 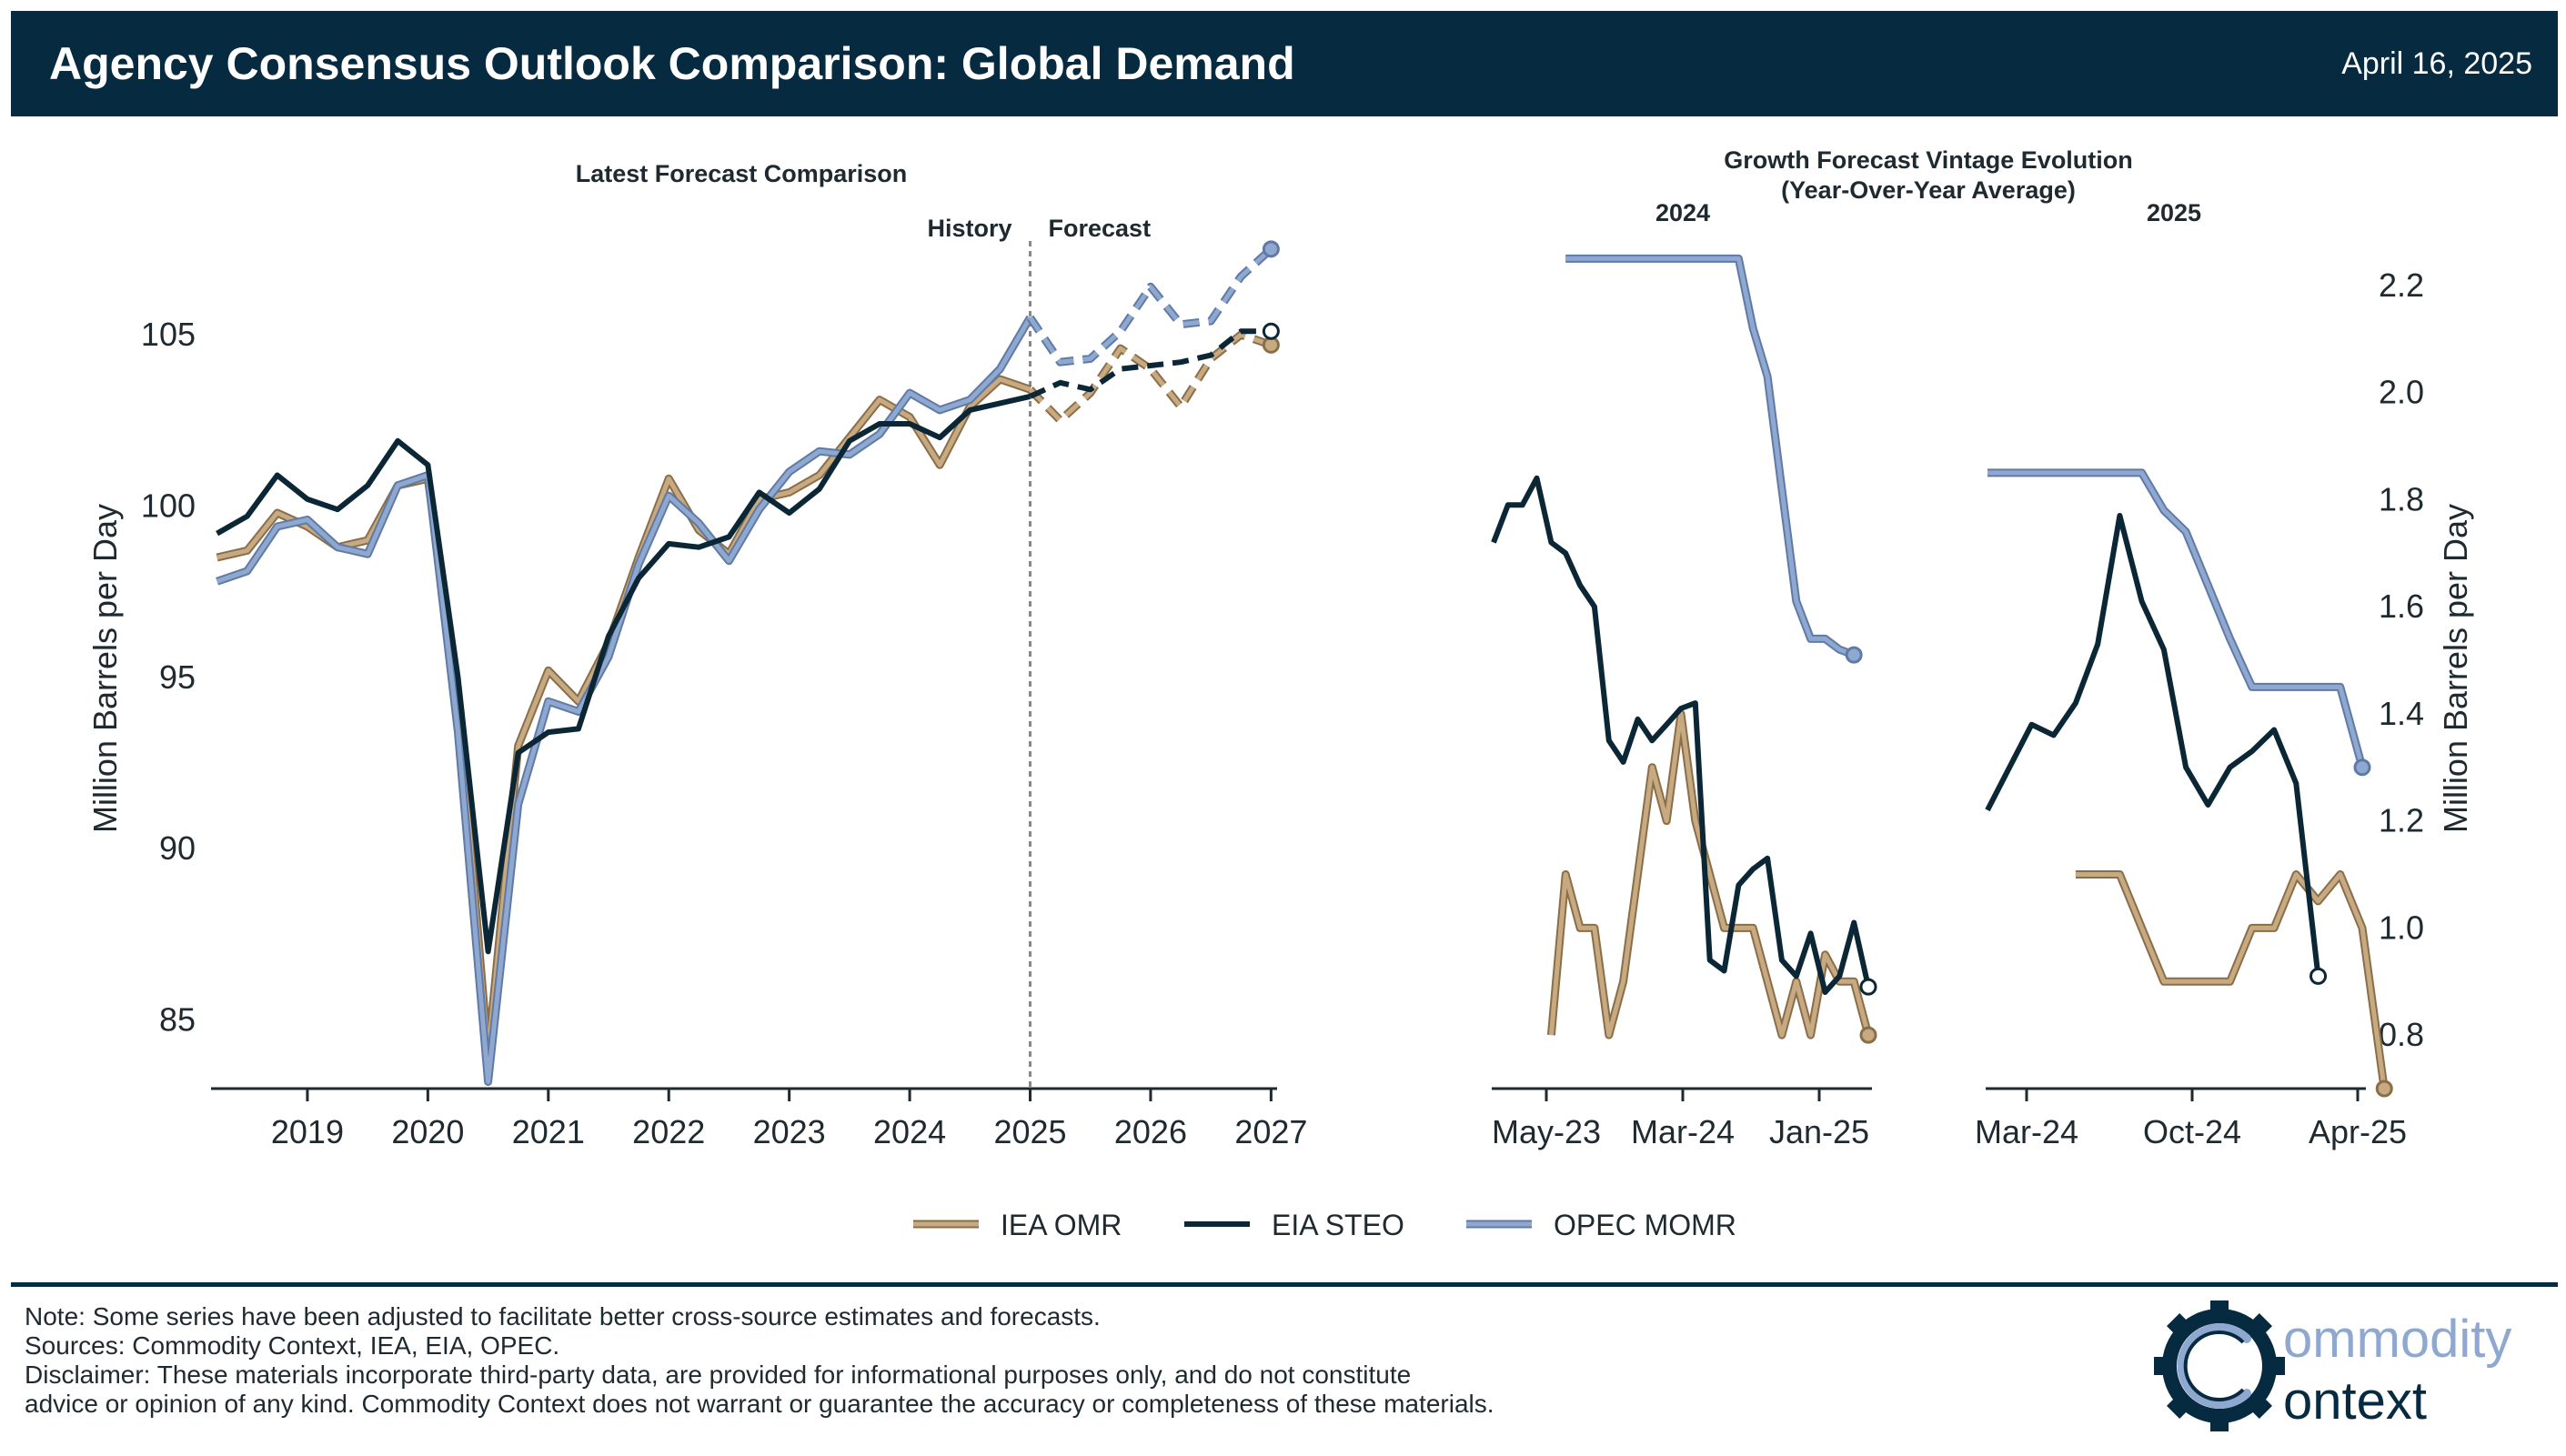 I want to click on gear-c-logo-icon, so click(x=2219, y=1366).